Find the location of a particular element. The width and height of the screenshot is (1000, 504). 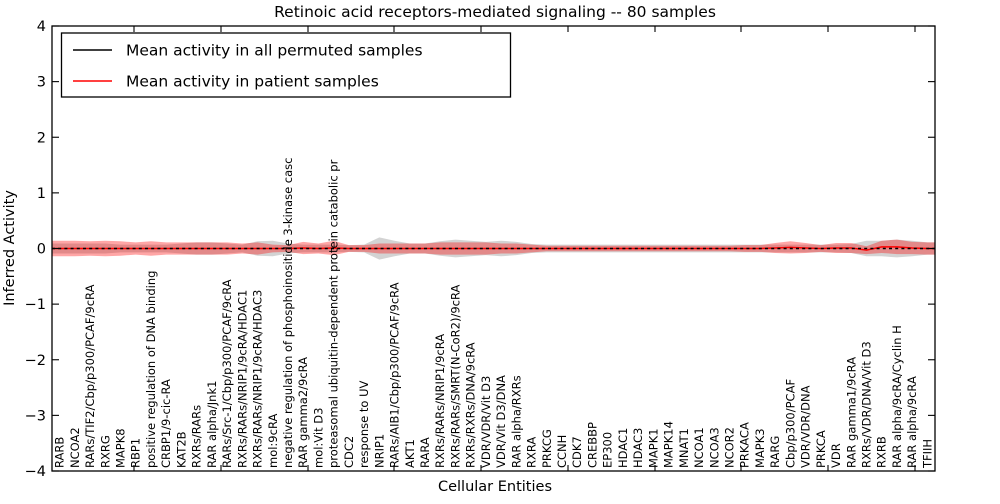

x-tick-label: mol:Vit D3 is located at coordinates (318, 438).